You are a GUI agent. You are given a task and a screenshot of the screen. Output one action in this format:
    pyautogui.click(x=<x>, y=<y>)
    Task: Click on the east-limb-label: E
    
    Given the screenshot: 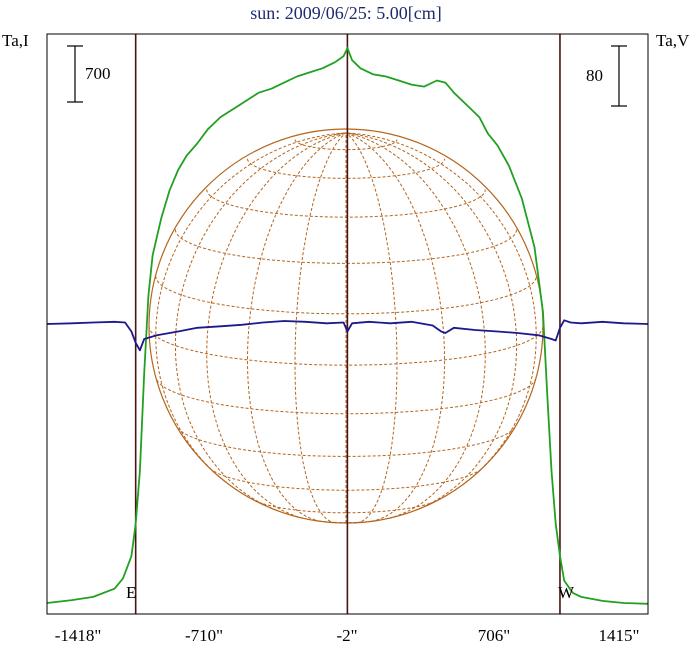 What is the action you would take?
    pyautogui.click(x=131, y=592)
    